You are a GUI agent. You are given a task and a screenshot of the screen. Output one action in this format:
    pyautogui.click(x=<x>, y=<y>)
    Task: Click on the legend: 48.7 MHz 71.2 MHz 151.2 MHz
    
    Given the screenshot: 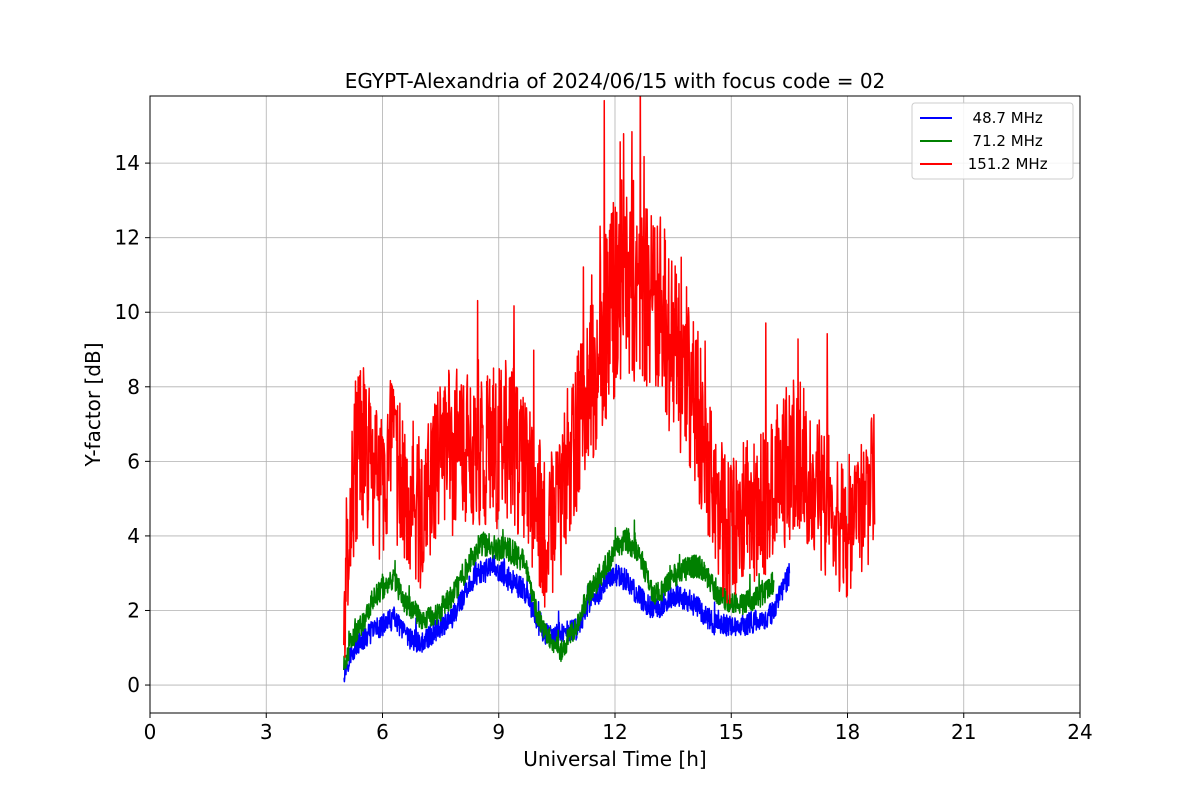 What is the action you would take?
    pyautogui.click(x=992, y=141)
    